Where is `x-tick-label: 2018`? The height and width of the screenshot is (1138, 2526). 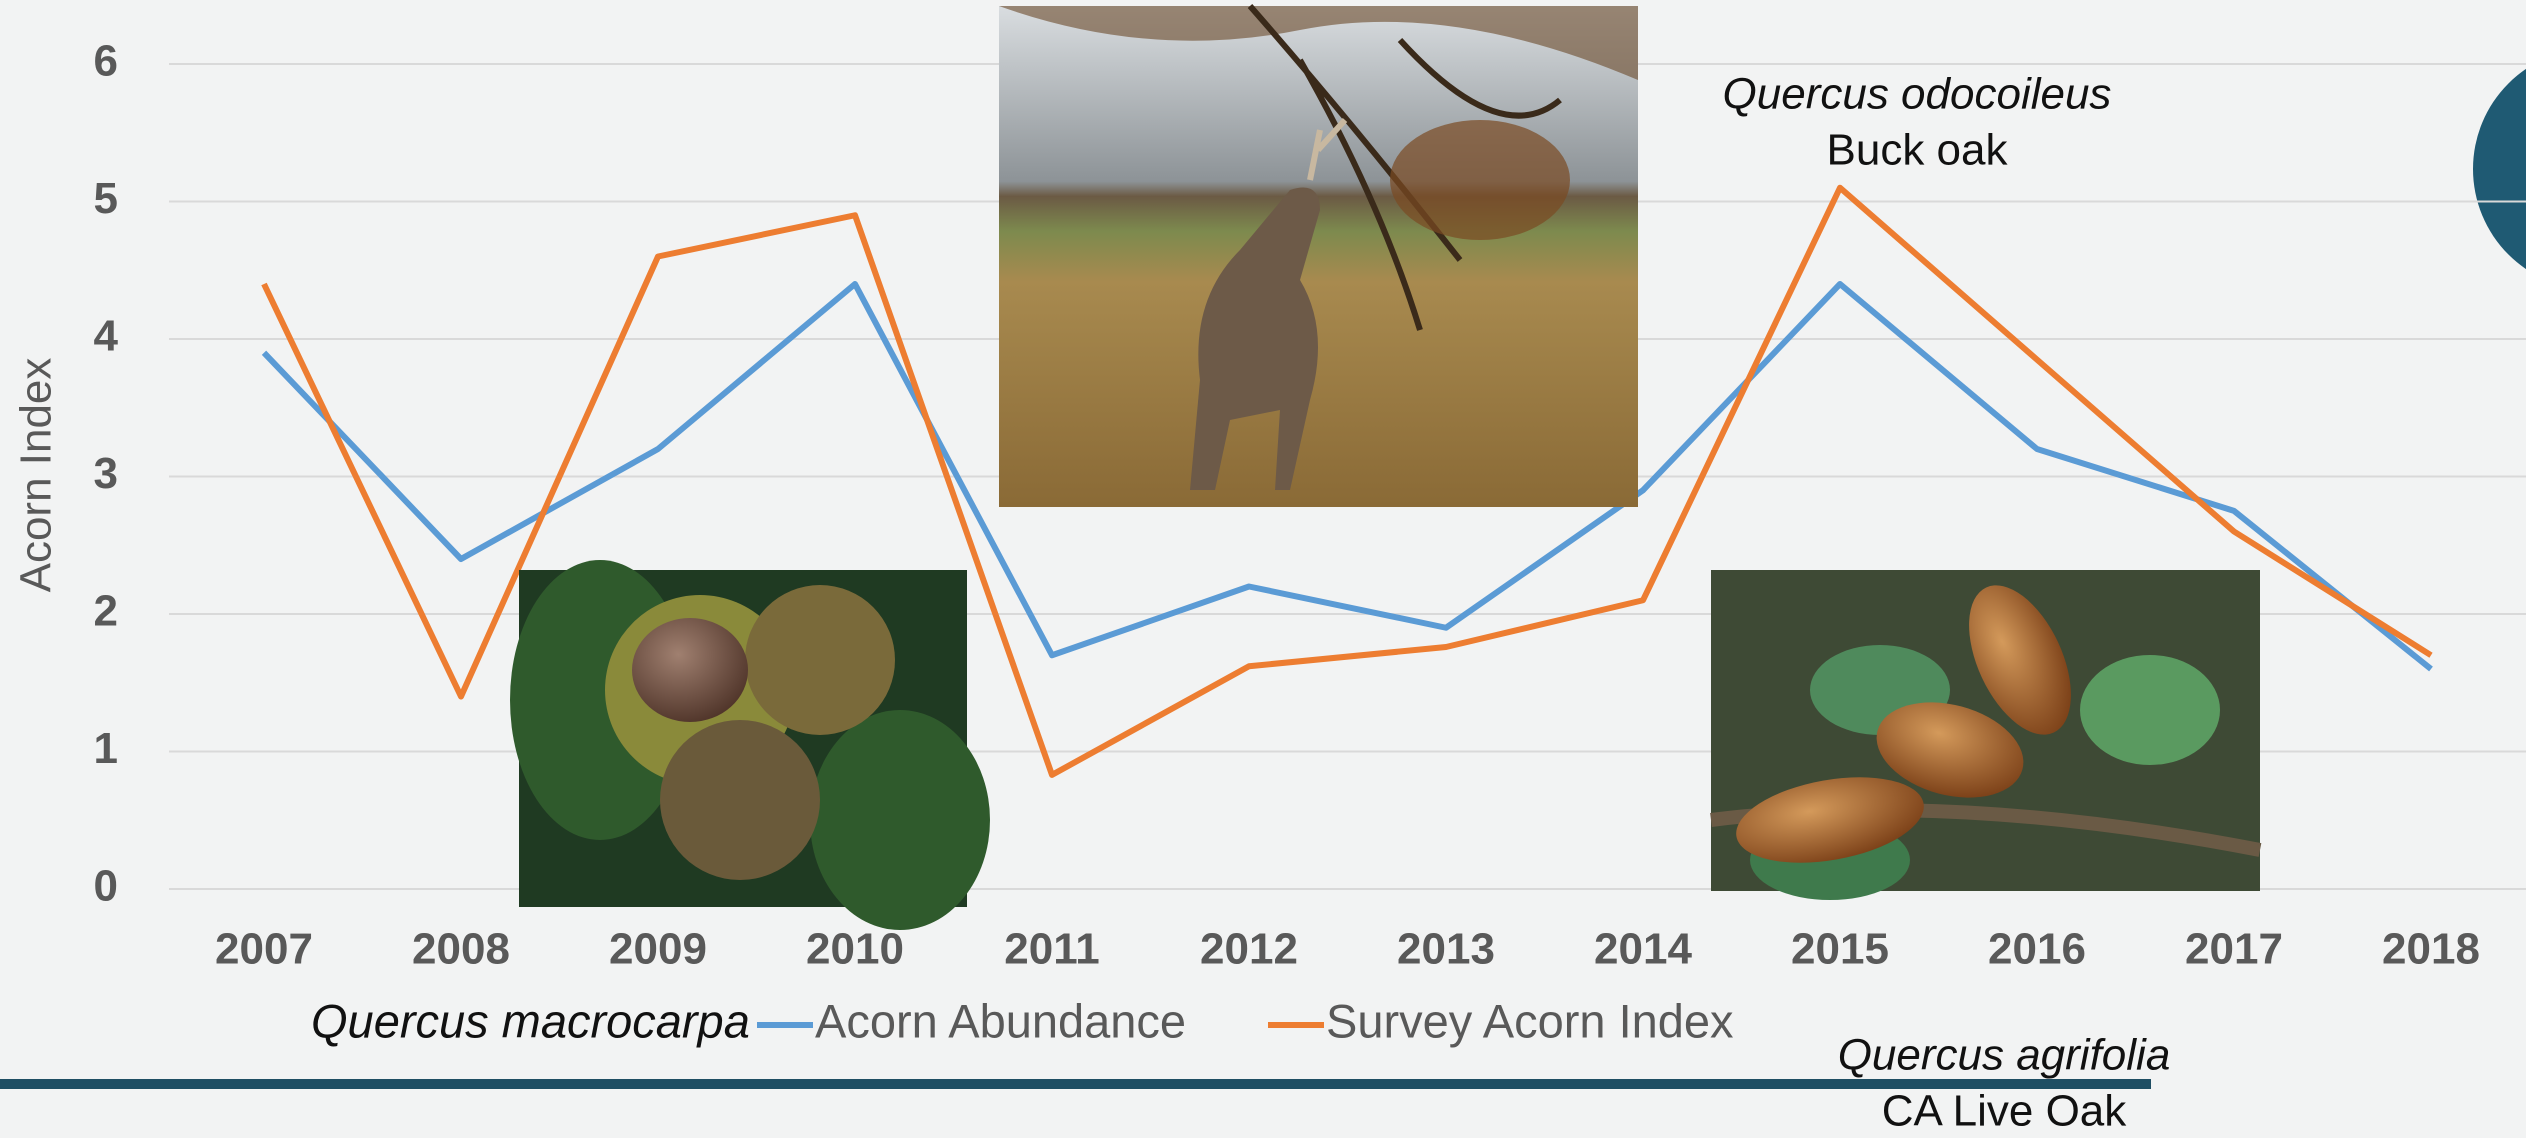 x-tick-label: 2018 is located at coordinates (2431, 949).